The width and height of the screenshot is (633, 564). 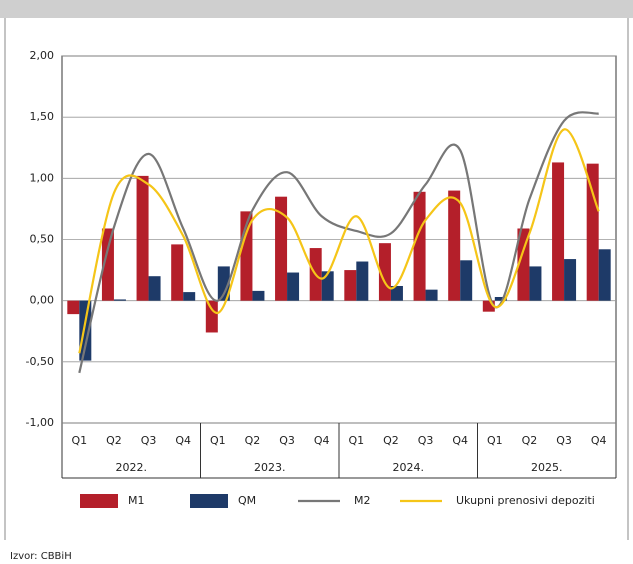 What do you see at coordinates (42, 239) in the screenshot?
I see `y-tick-label: 0,50` at bounding box center [42, 239].